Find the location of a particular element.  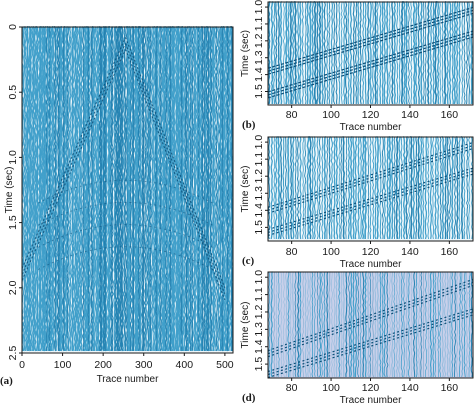

y-tick-label: 1.1 is located at coordinates (259, 294).